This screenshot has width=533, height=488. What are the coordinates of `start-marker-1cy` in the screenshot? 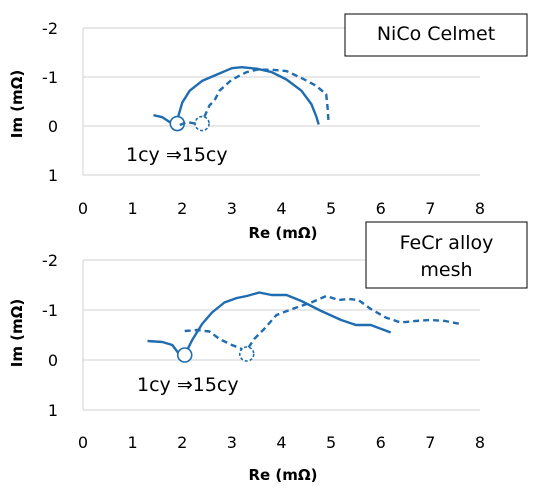 It's located at (184, 355).